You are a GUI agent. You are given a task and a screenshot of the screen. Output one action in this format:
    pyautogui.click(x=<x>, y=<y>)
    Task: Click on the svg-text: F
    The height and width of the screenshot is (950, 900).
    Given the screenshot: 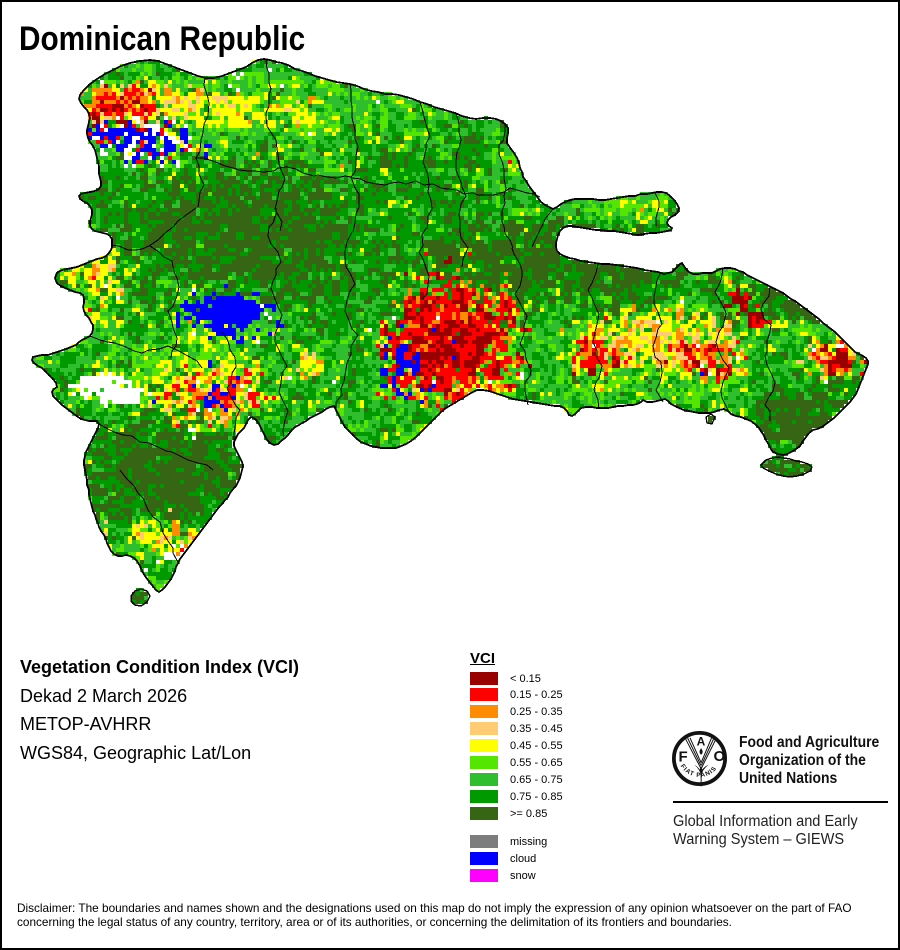 What is the action you would take?
    pyautogui.click(x=683, y=757)
    